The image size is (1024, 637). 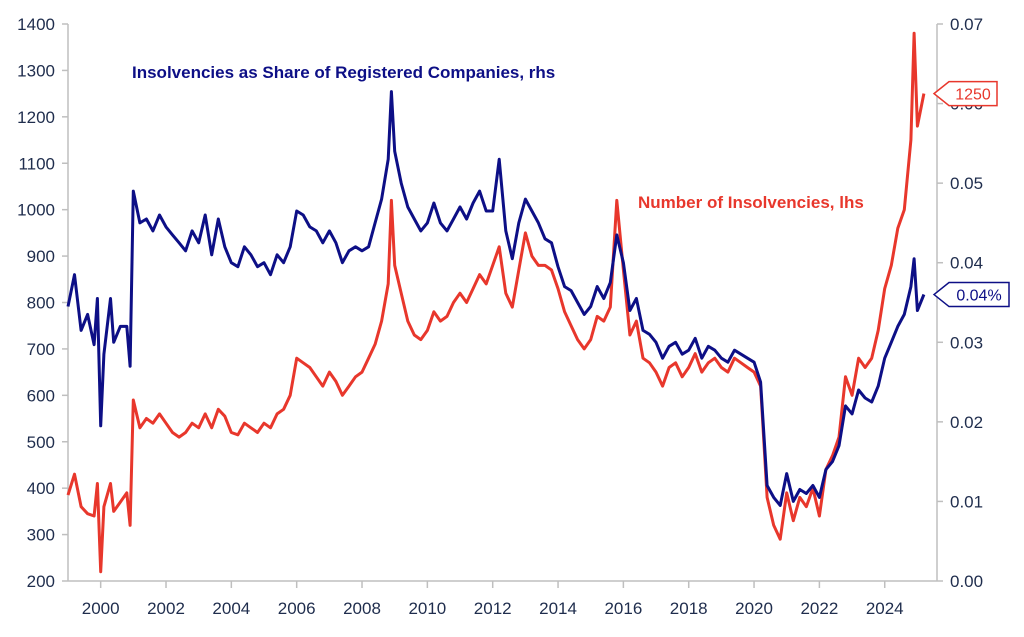 What do you see at coordinates (41, 256) in the screenshot?
I see `left-tick-label: 900` at bounding box center [41, 256].